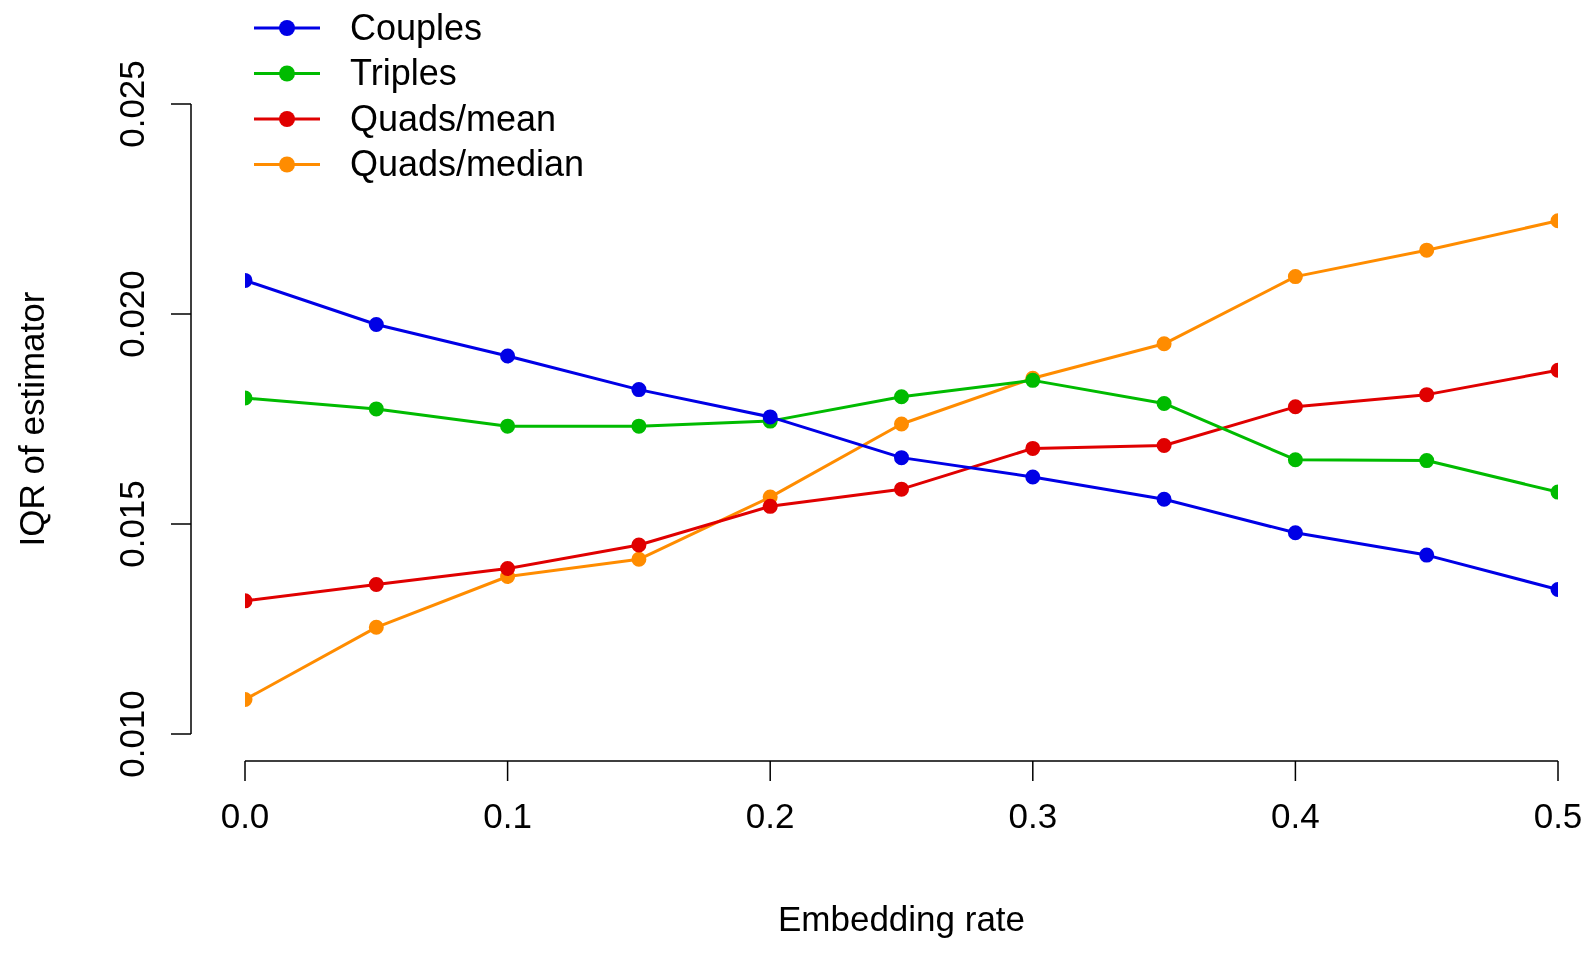  What do you see at coordinates (131, 314) in the screenshot?
I see `y-tick-label: 0.020` at bounding box center [131, 314].